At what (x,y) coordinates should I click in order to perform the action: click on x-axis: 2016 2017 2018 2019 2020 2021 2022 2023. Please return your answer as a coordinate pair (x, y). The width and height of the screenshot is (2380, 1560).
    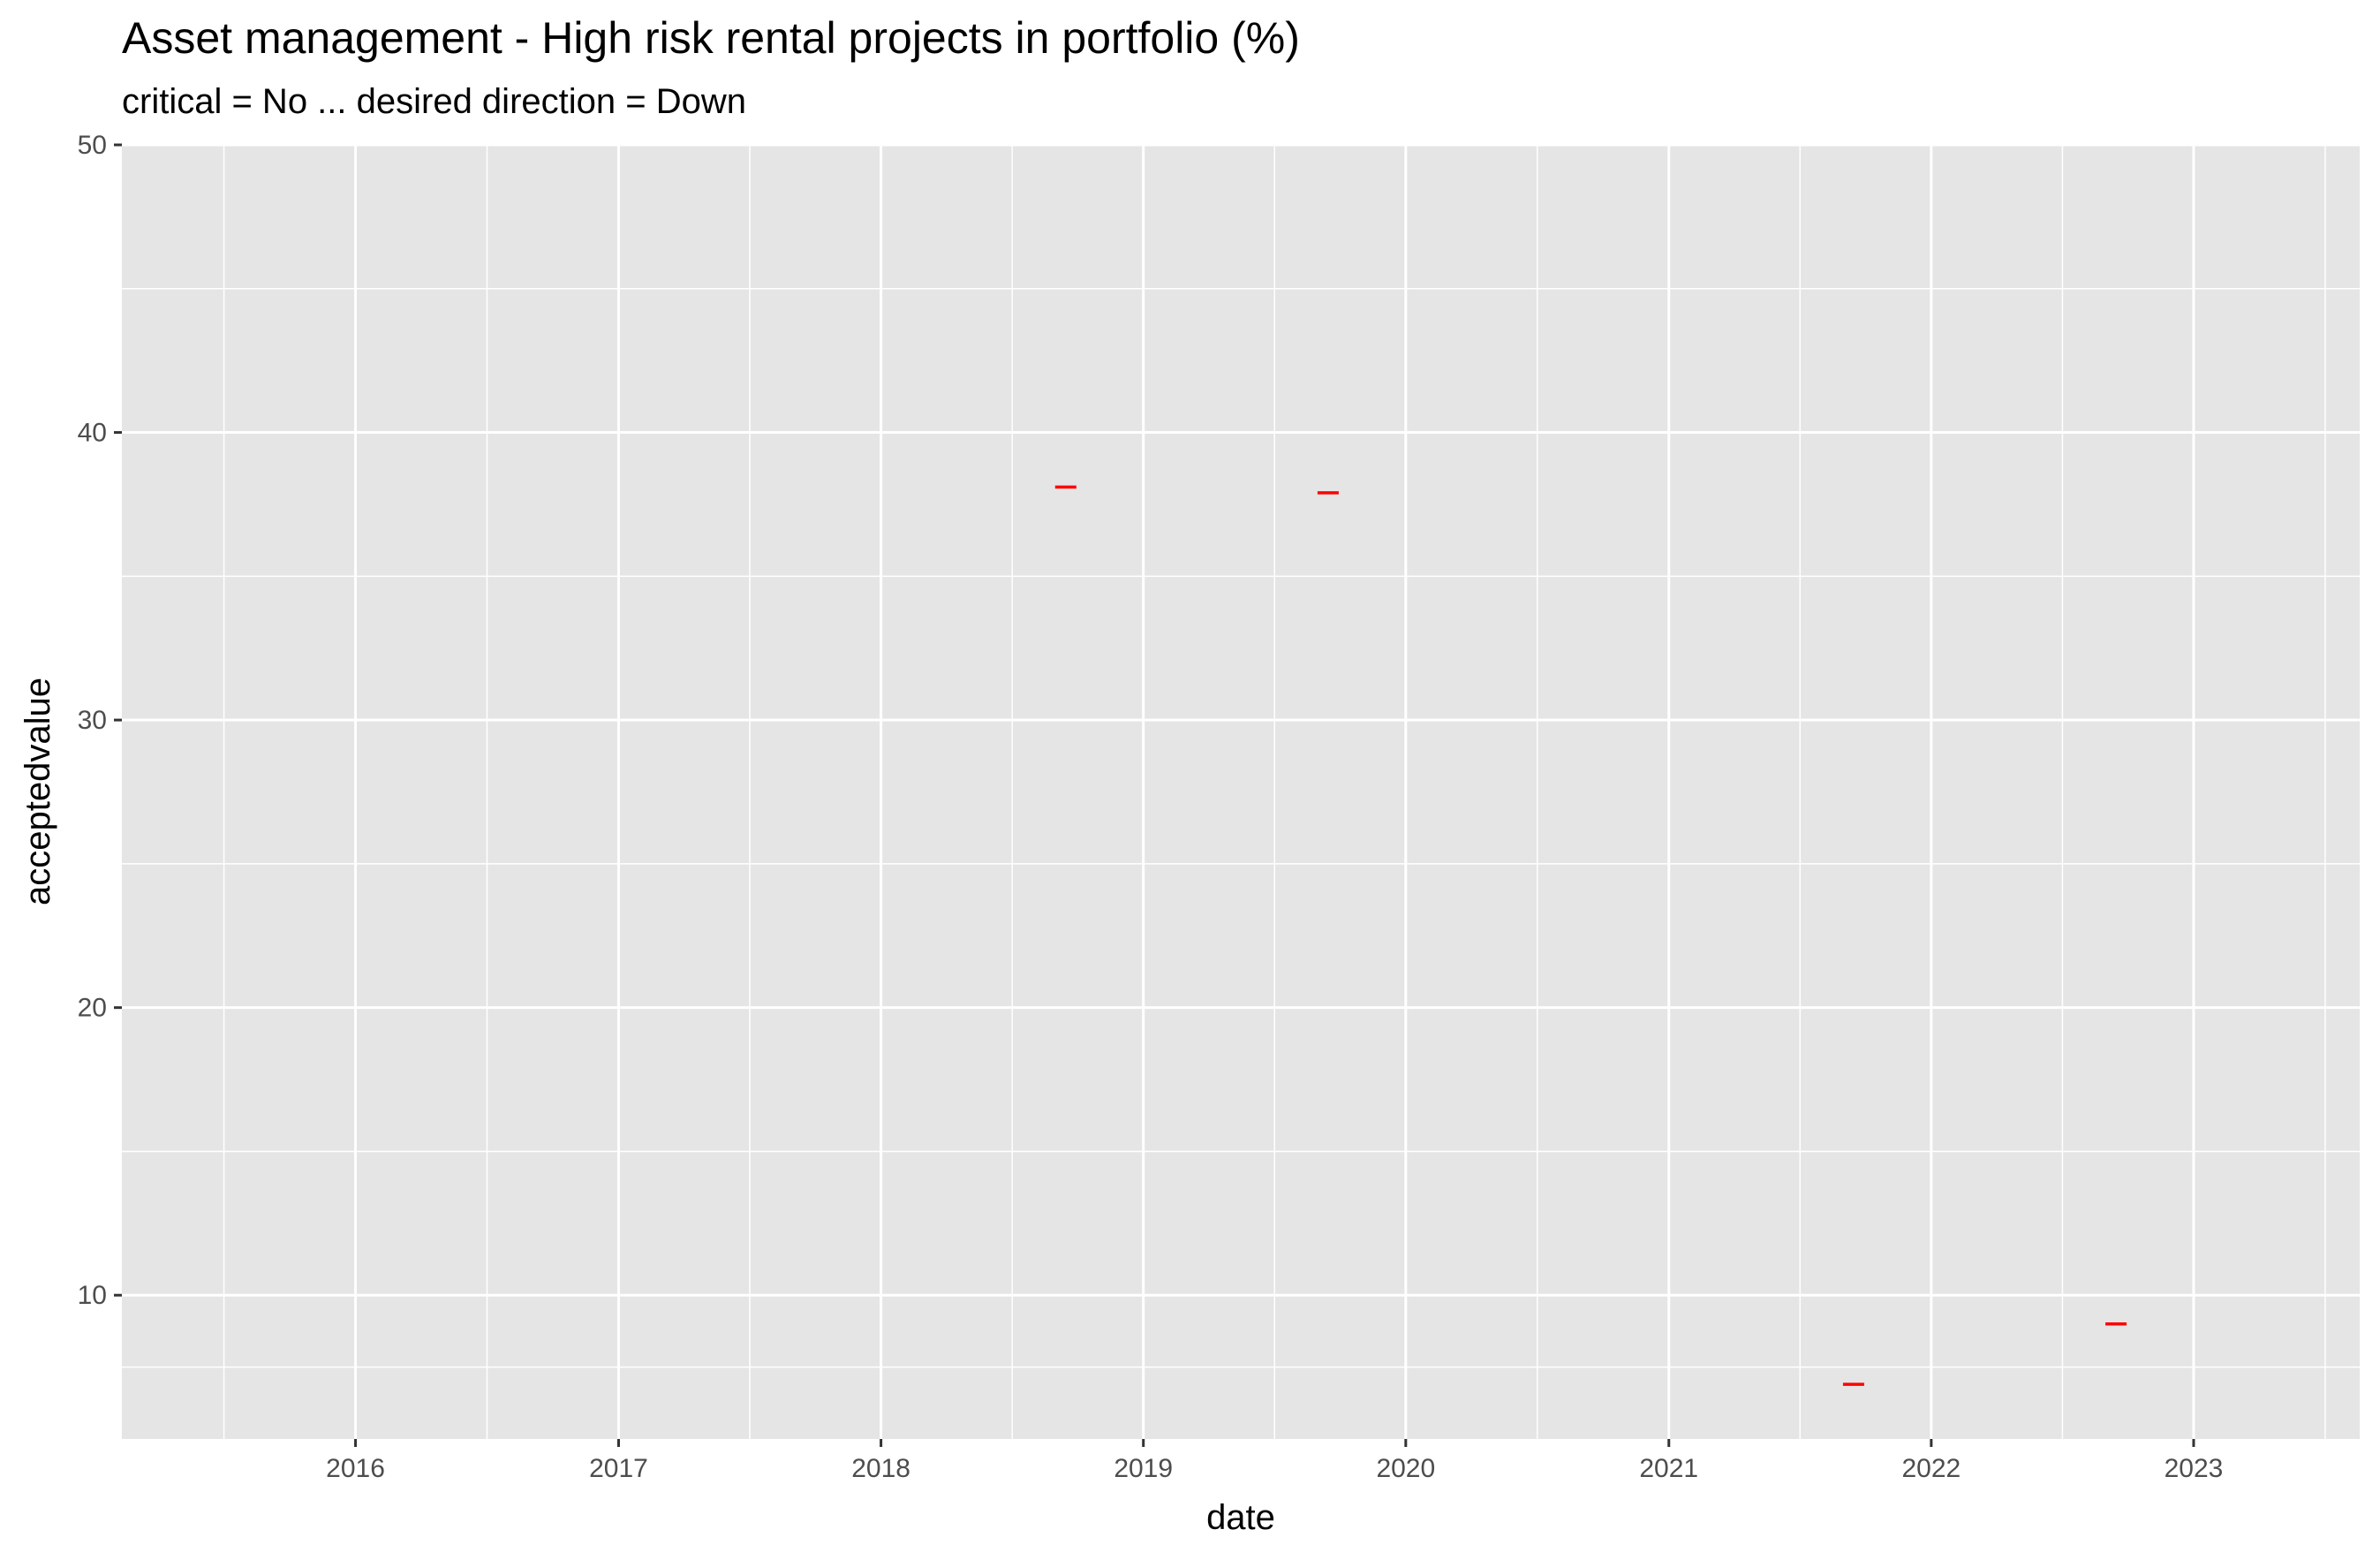
    Looking at the image, I should click on (1274, 1461).